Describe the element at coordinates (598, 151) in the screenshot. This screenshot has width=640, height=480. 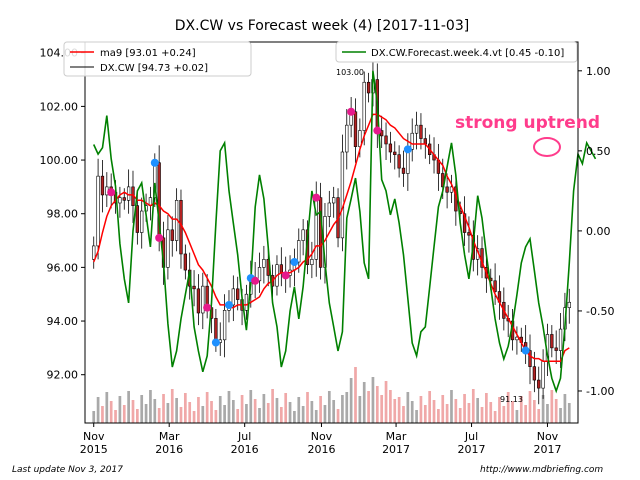
I see `right-tick-label: 0.50` at that location.